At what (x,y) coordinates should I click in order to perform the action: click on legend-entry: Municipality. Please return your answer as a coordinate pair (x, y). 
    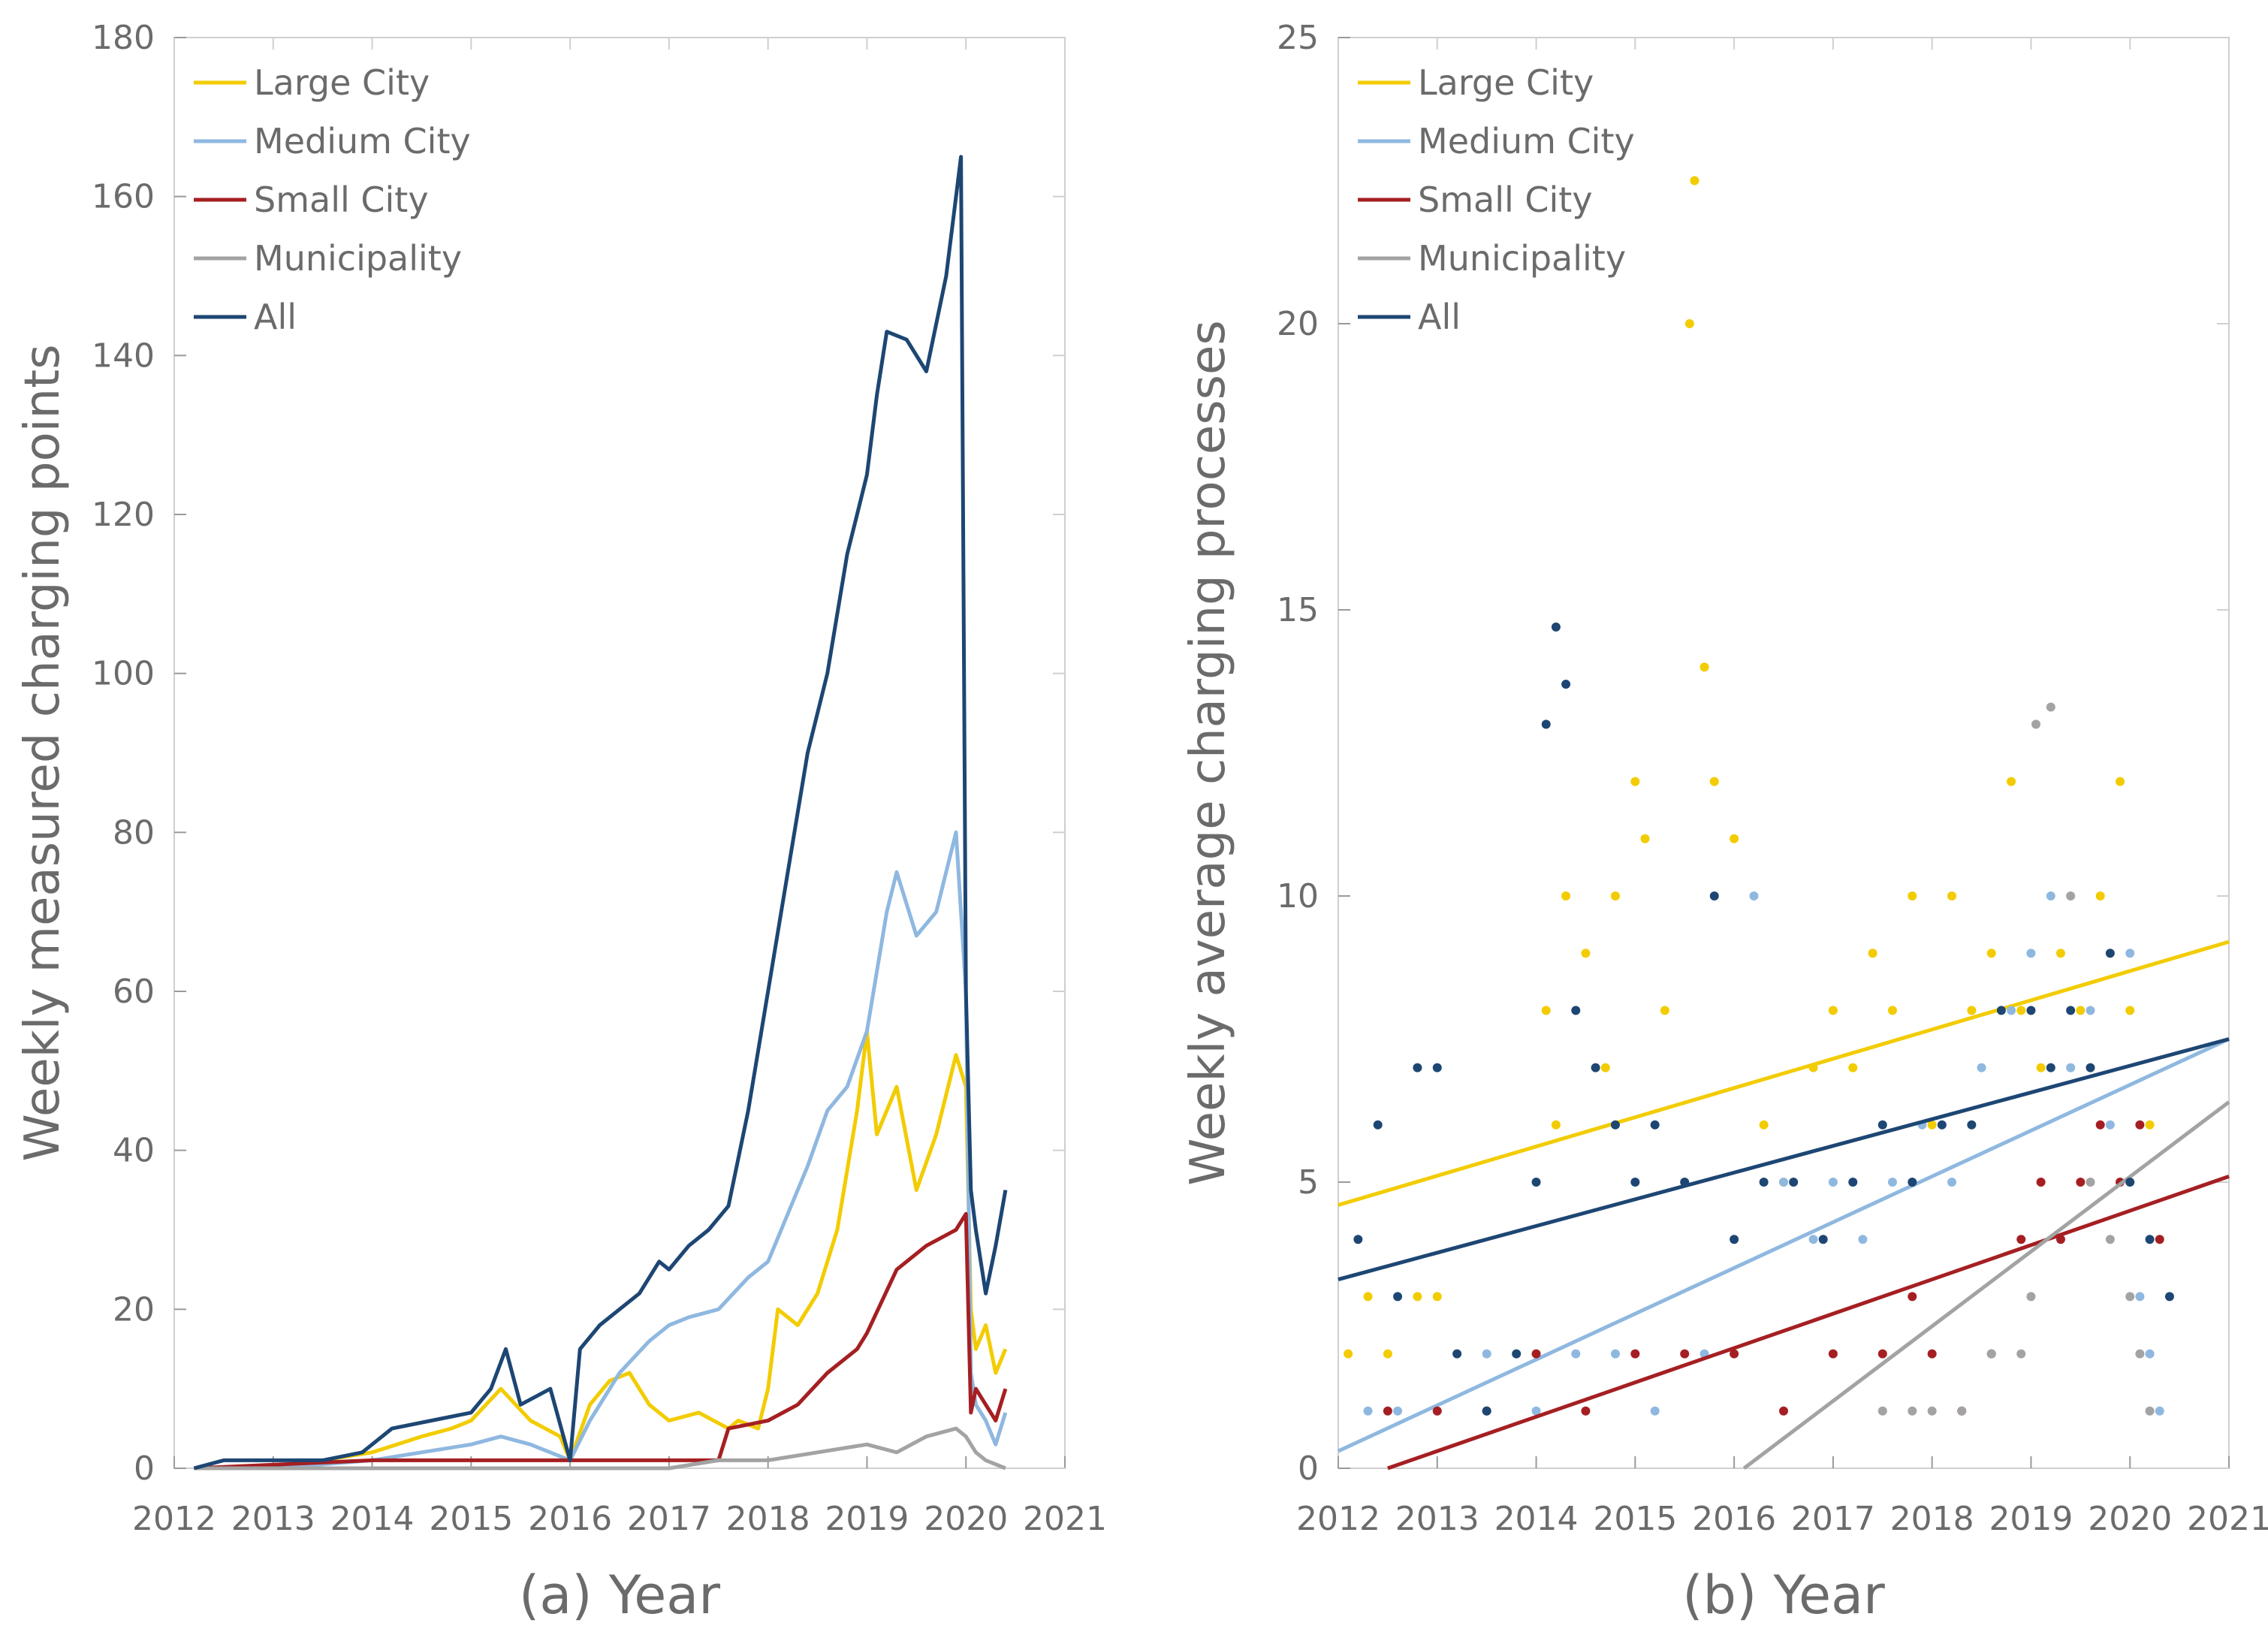
    Looking at the image, I should click on (358, 258).